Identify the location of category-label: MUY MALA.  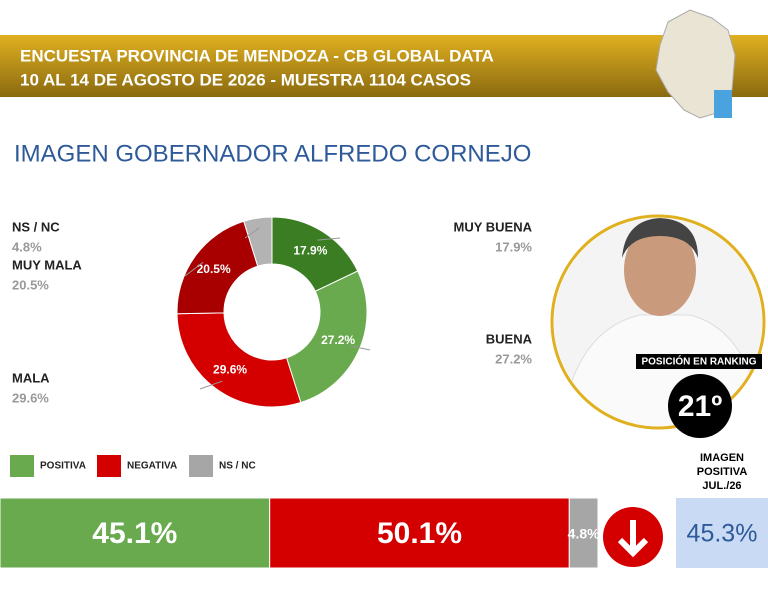
(47, 264).